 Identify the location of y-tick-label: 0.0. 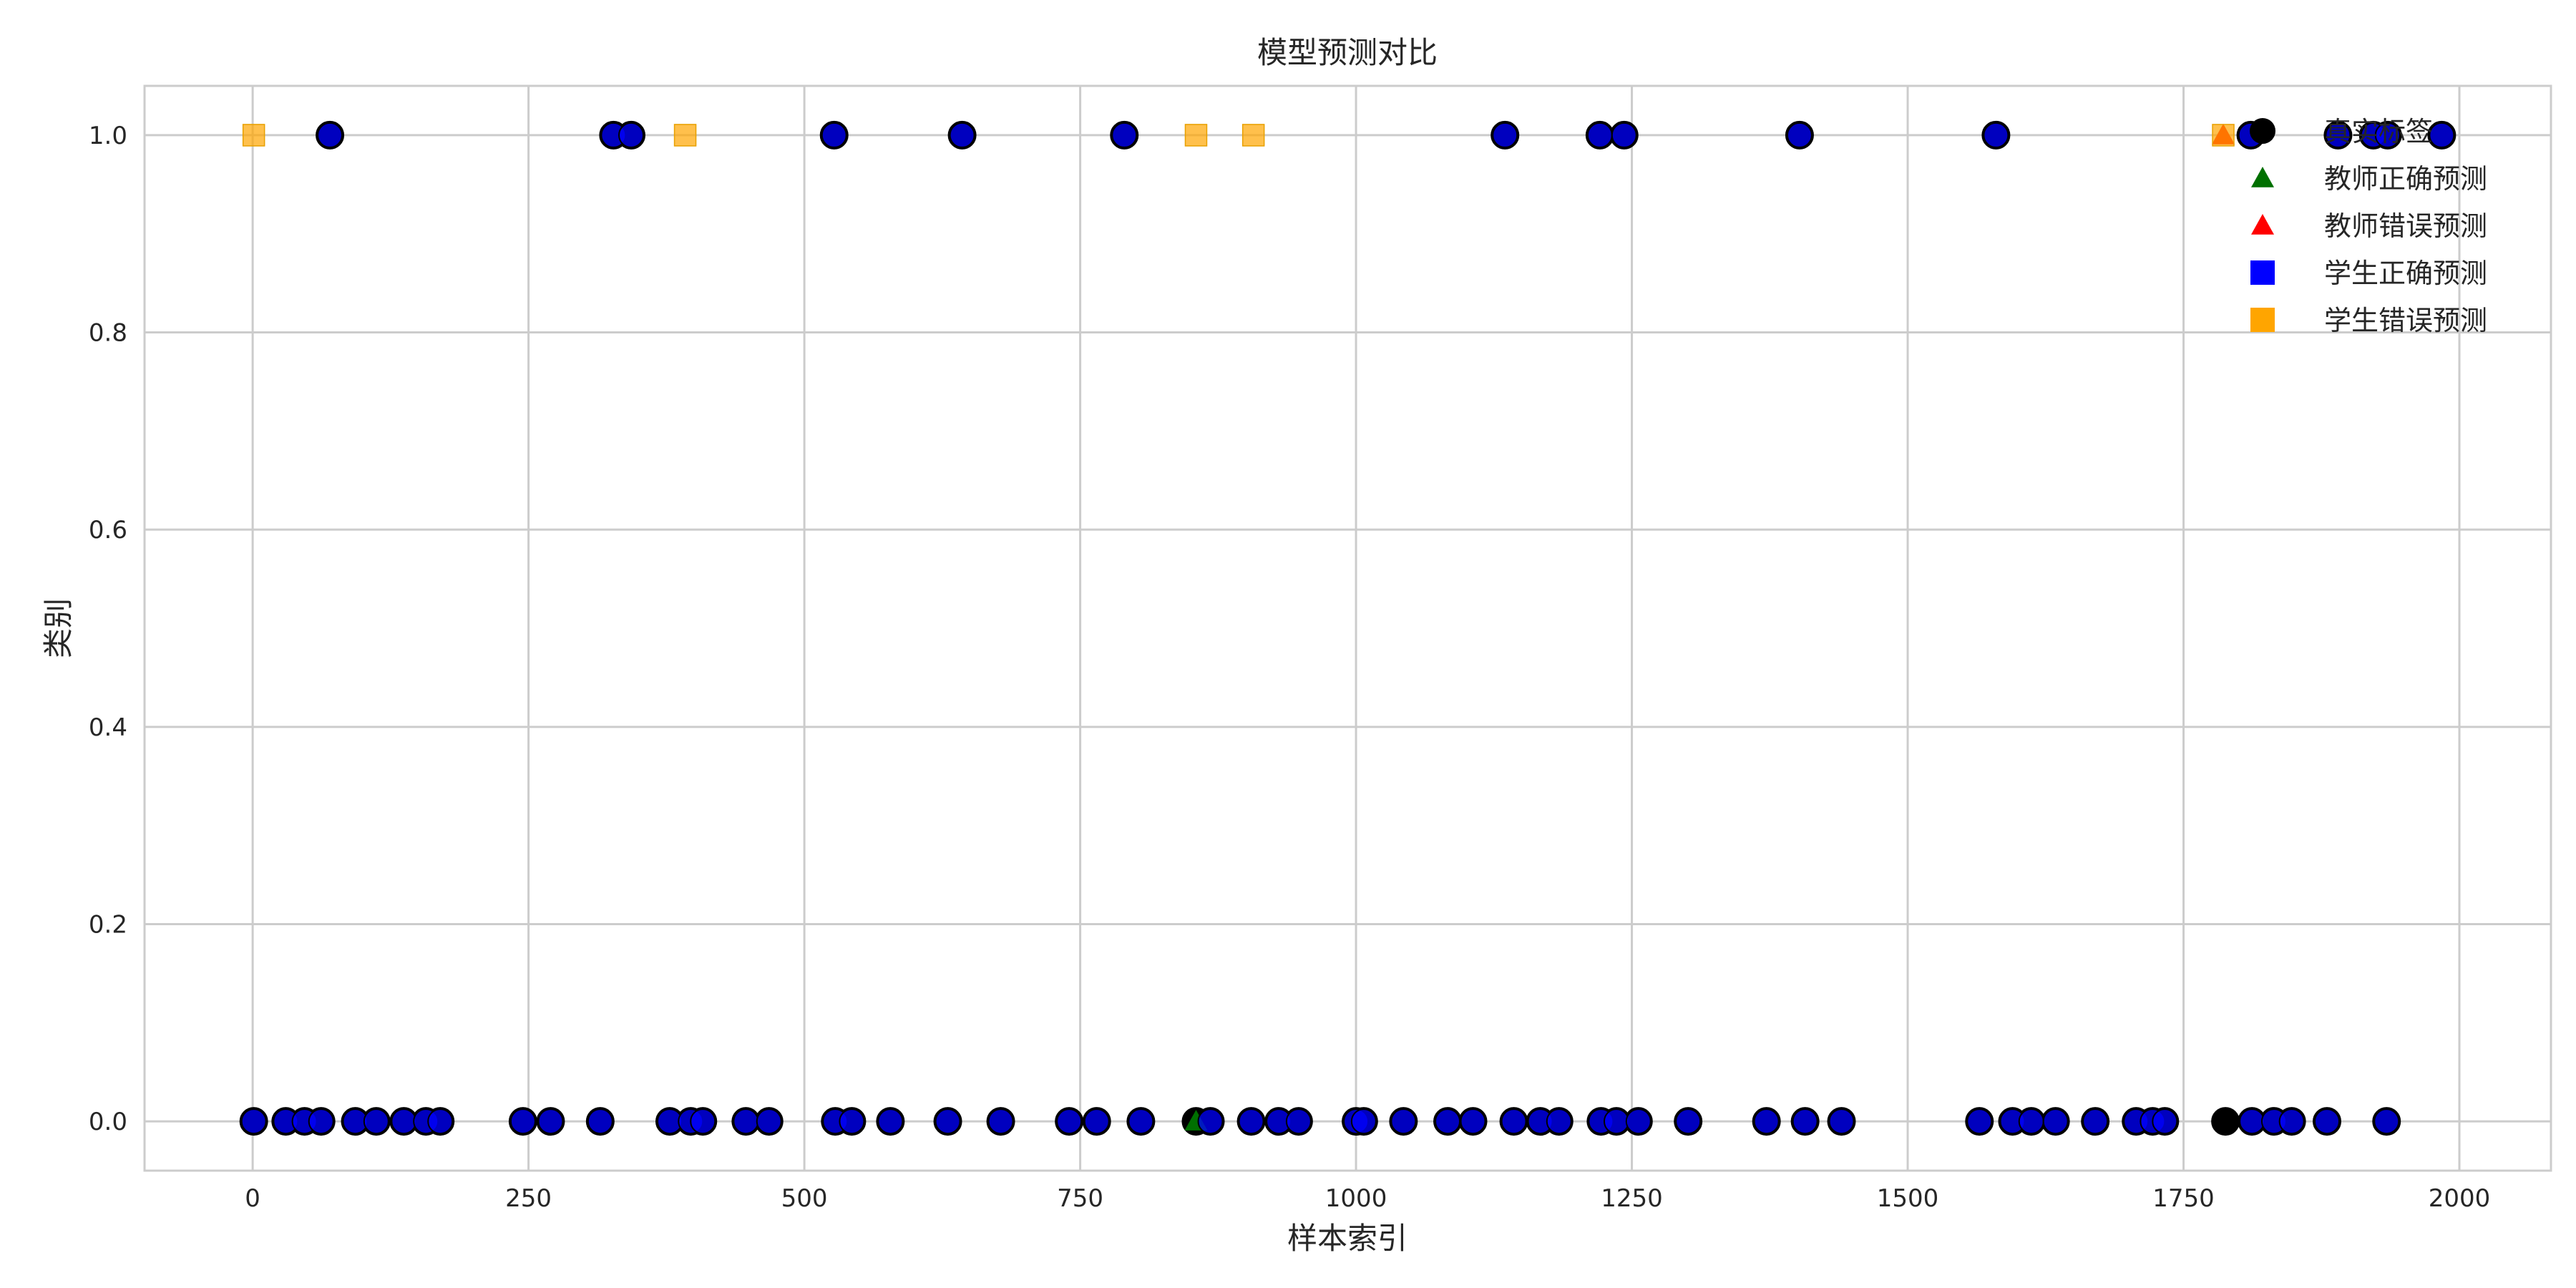
(108, 1122).